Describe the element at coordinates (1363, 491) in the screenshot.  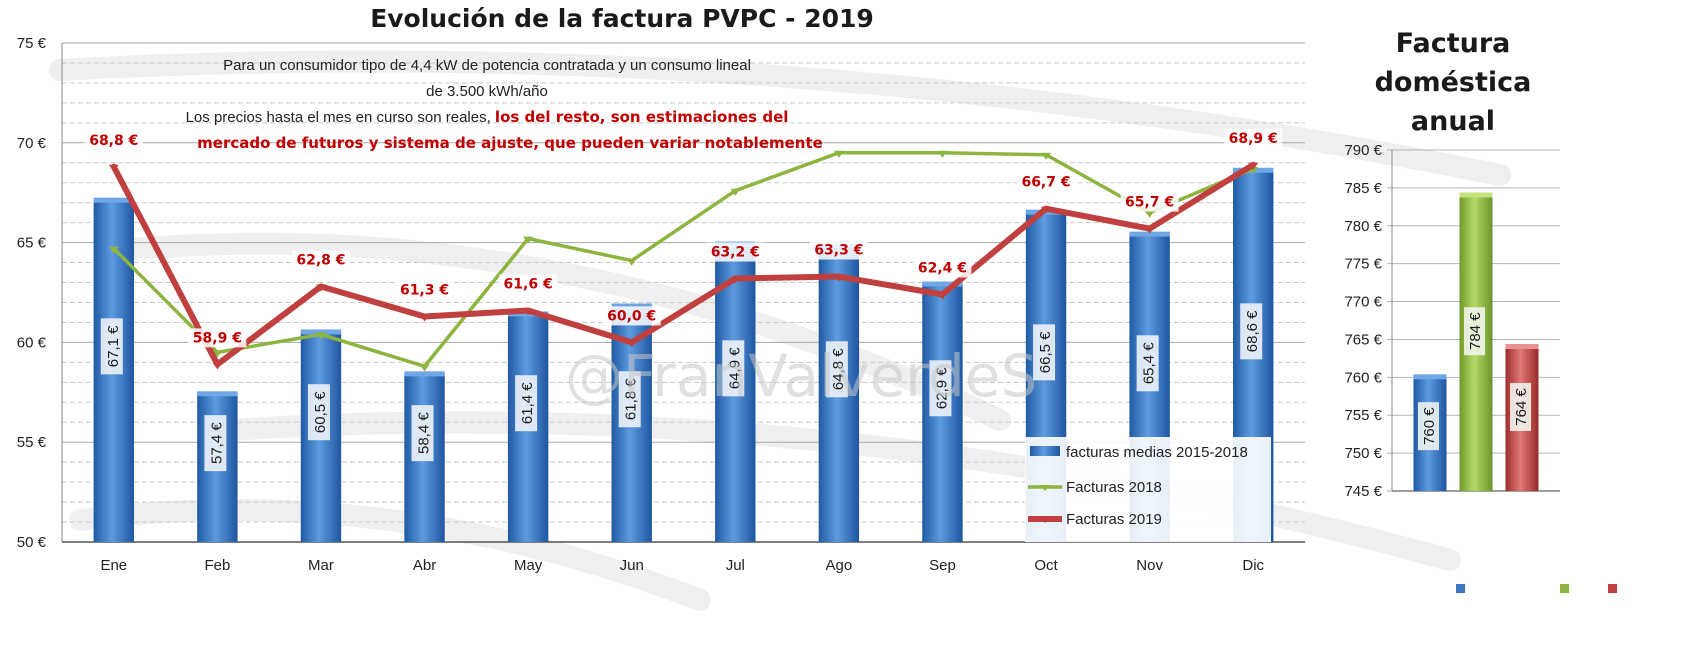
I see `side-y-tick-label: 745 €` at that location.